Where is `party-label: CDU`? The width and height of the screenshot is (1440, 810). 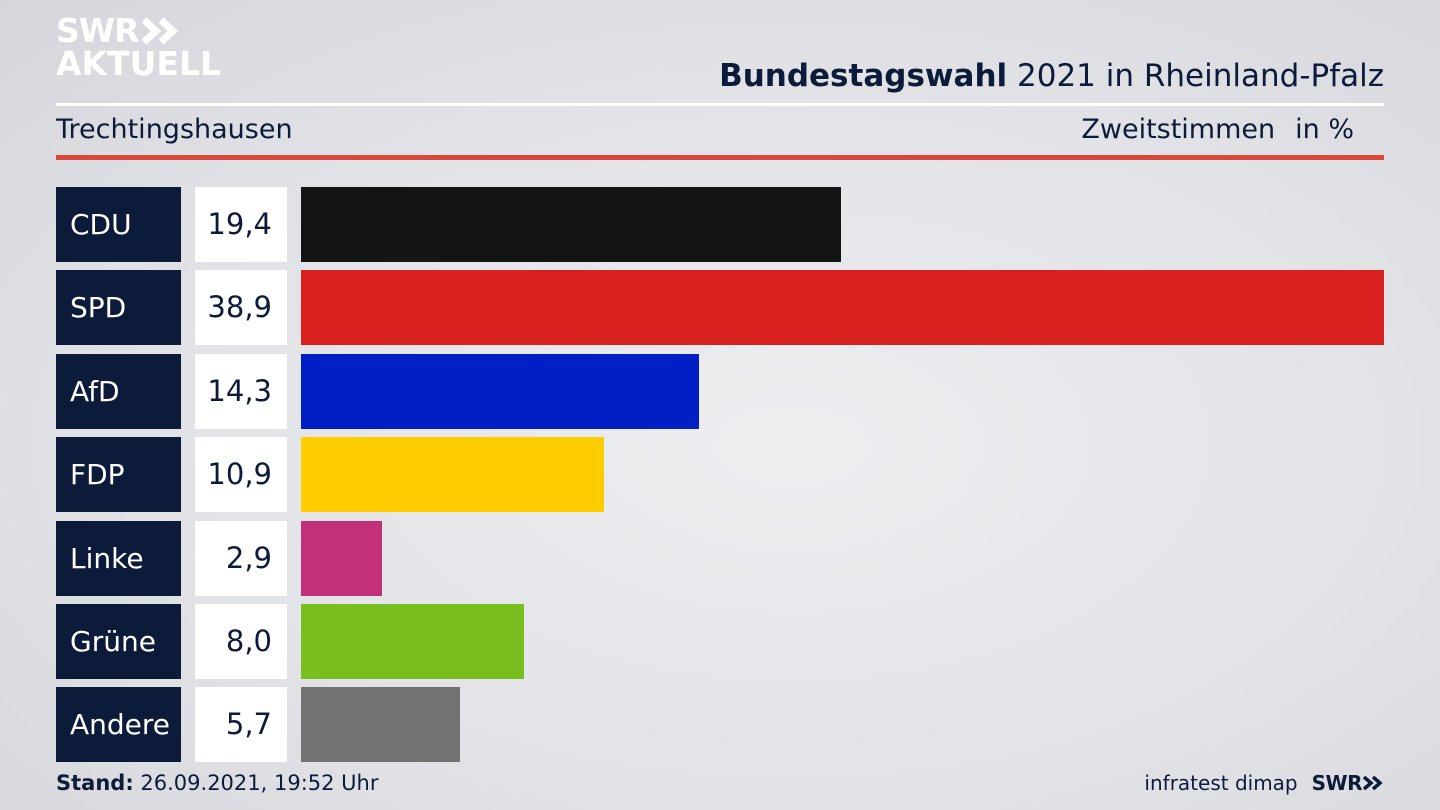
party-label: CDU is located at coordinates (118, 224).